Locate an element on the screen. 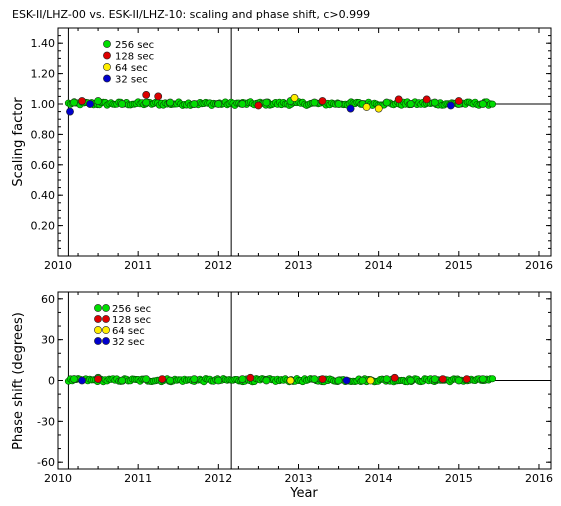  y-tick-label: 0.80 is located at coordinates (43, 134).